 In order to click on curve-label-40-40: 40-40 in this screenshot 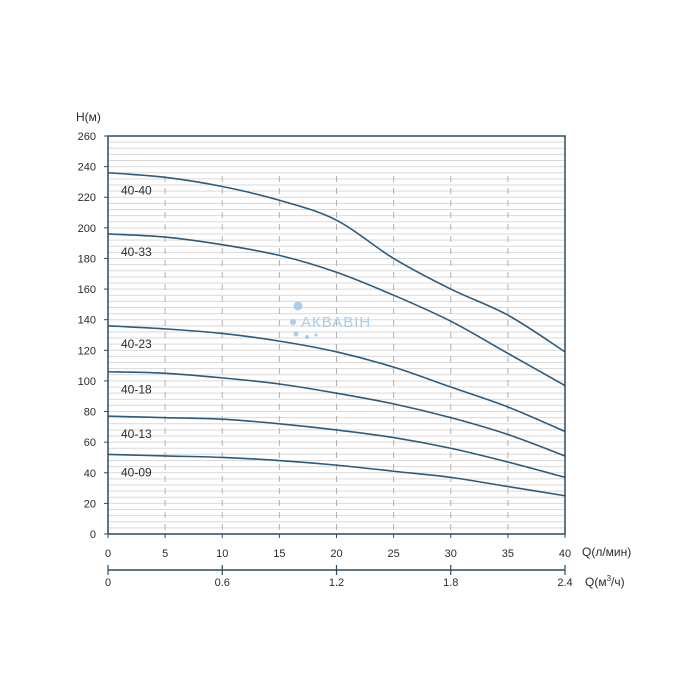, I will do `click(136, 191)`.